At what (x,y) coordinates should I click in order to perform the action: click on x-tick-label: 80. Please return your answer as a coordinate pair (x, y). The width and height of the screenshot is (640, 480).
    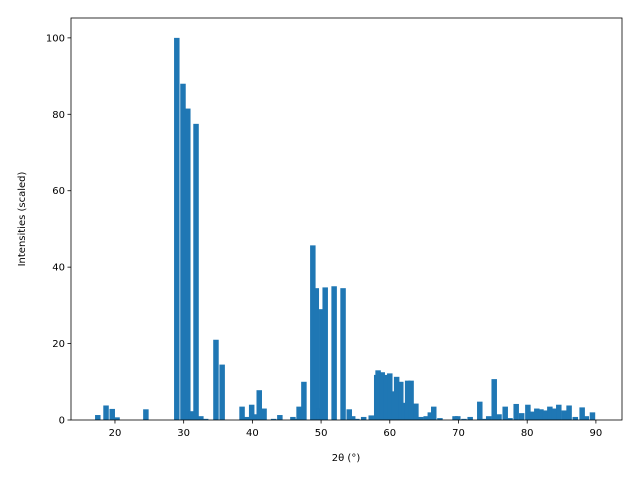
    Looking at the image, I should click on (527, 433).